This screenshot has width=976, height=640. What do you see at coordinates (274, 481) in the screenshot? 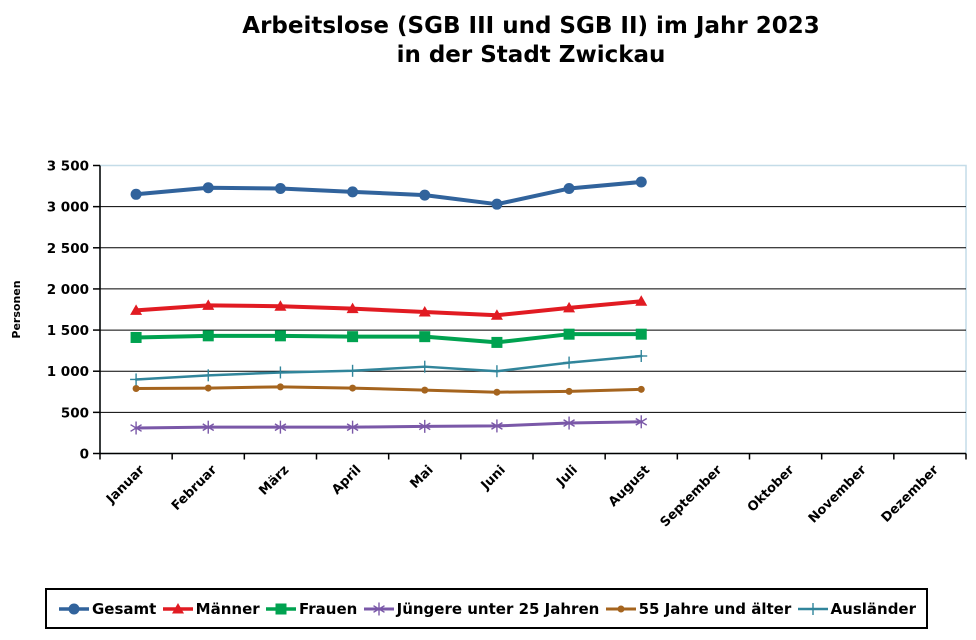
I see `x-tick-label: März` at bounding box center [274, 481].